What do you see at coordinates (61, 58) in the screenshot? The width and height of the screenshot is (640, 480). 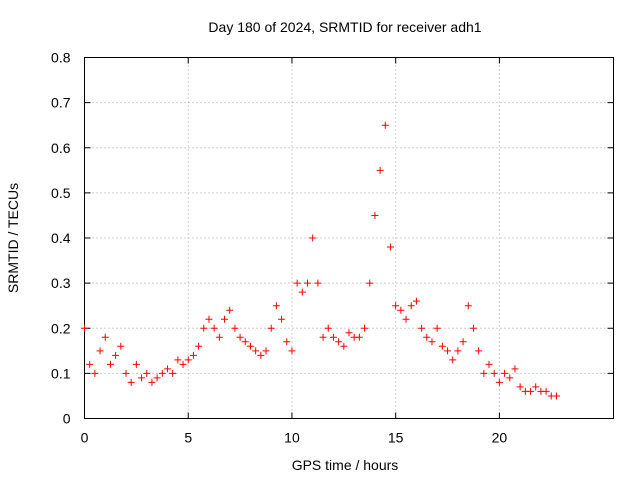 I see `y-tick-label: 0.8` at bounding box center [61, 58].